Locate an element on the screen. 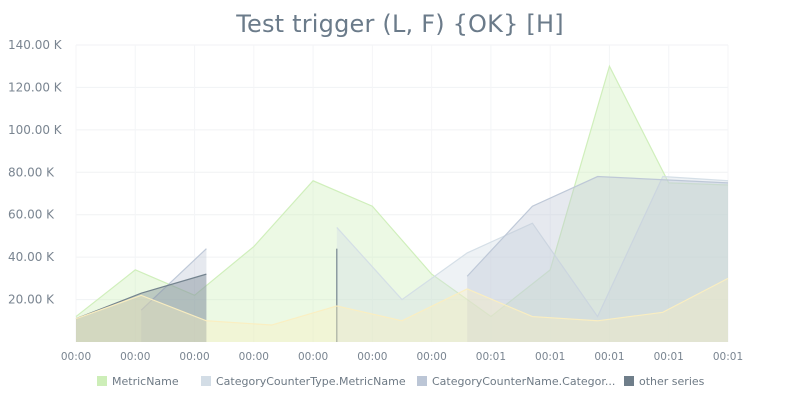 The width and height of the screenshot is (800, 400). y-tick-label: 60.00 K is located at coordinates (31, 215).